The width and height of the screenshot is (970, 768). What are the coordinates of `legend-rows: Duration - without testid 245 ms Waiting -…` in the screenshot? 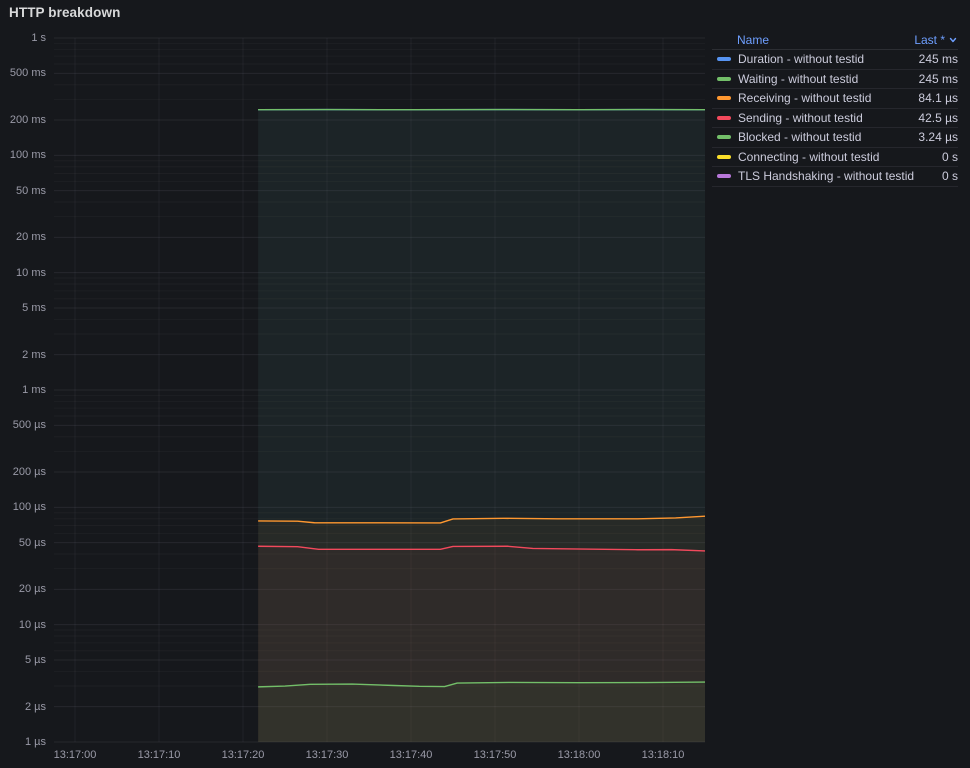 It's located at (835, 118).